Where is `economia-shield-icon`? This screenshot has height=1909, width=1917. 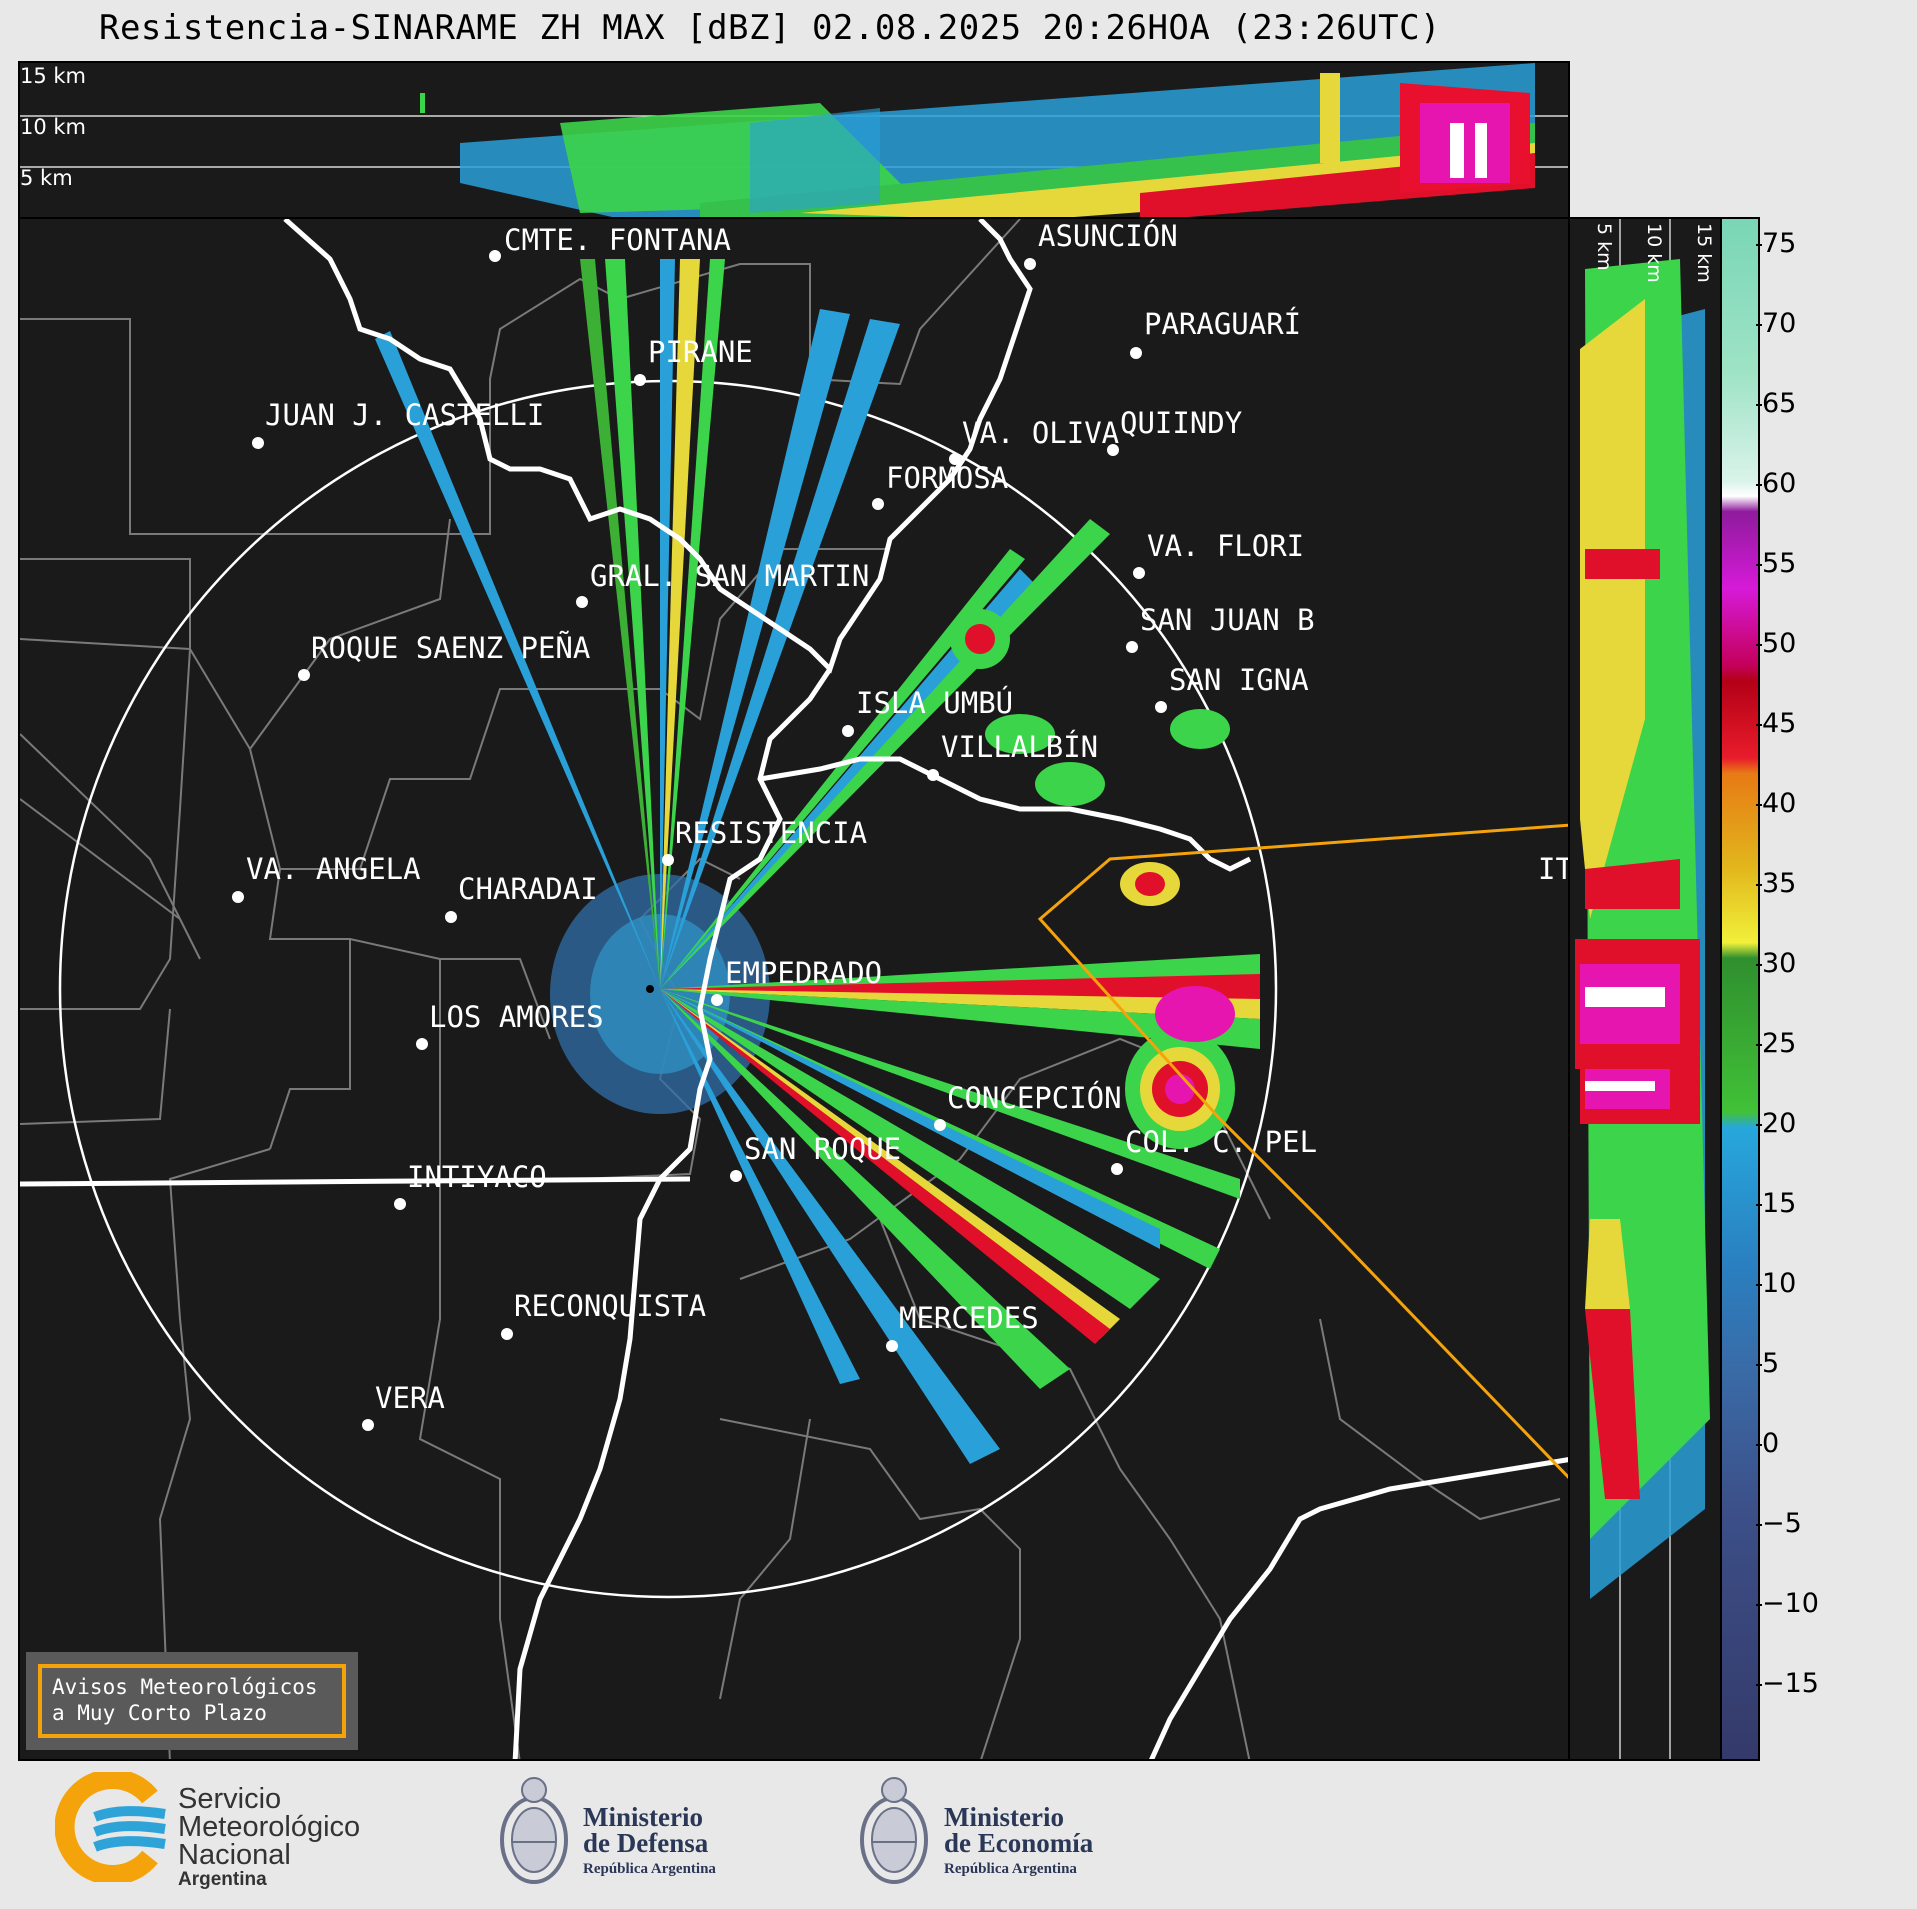 economia-shield-icon is located at coordinates (894, 1830).